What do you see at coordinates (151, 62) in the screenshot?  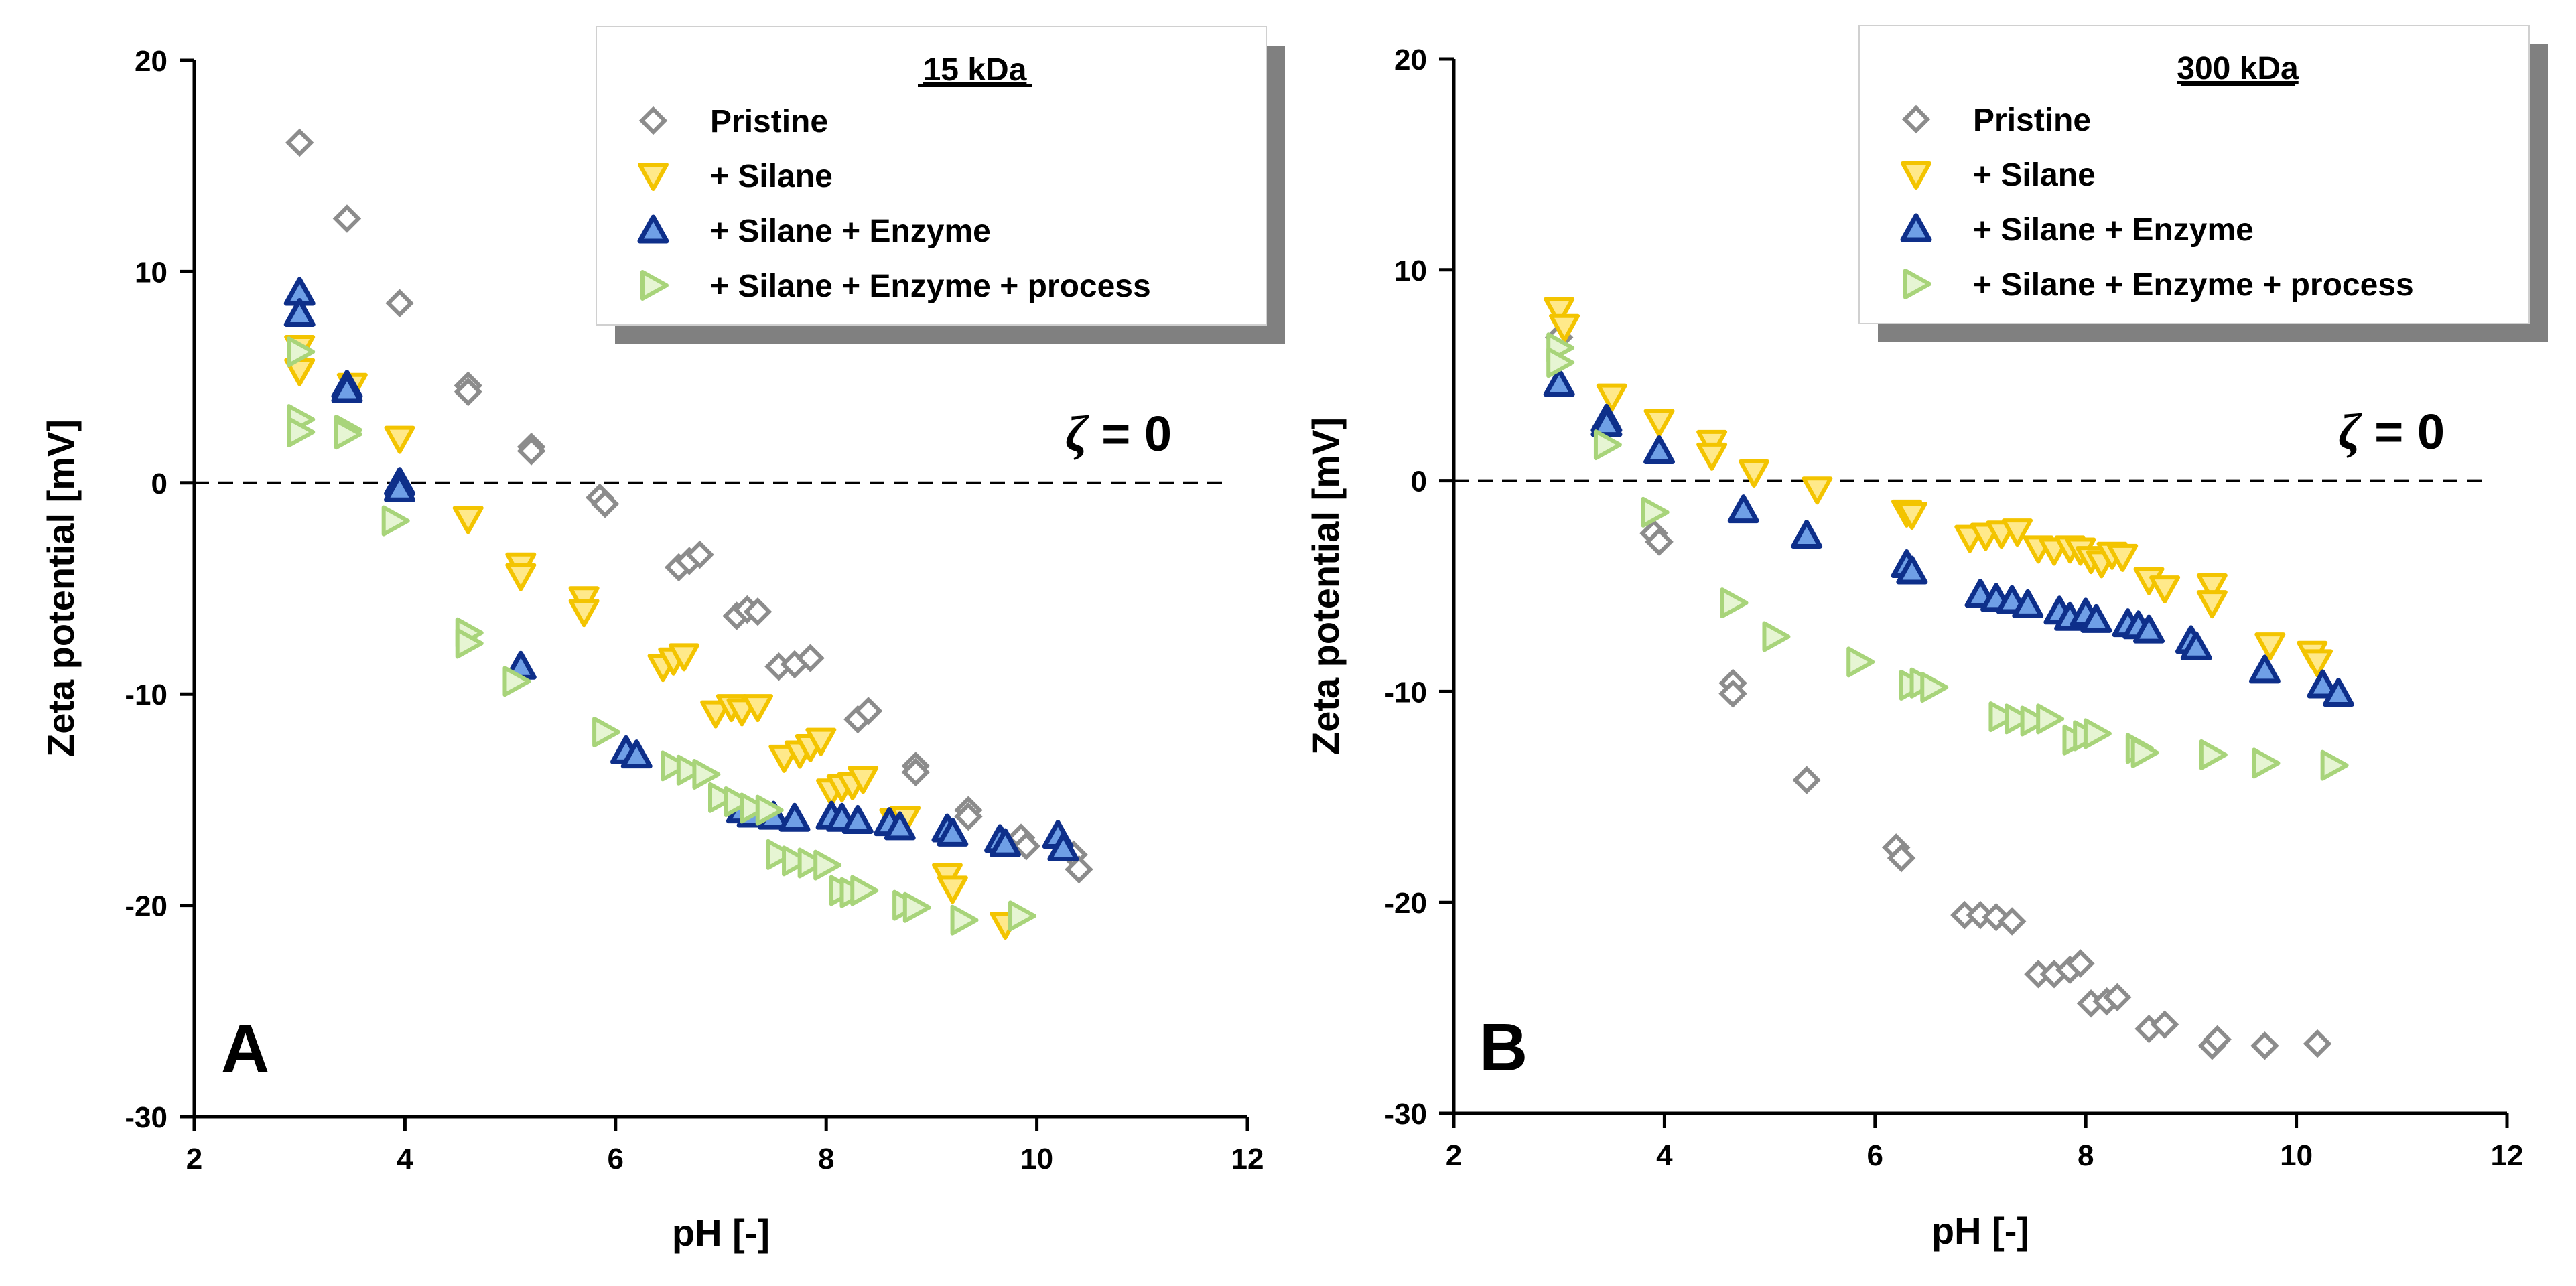 I see `y-tick-label: 20` at bounding box center [151, 62].